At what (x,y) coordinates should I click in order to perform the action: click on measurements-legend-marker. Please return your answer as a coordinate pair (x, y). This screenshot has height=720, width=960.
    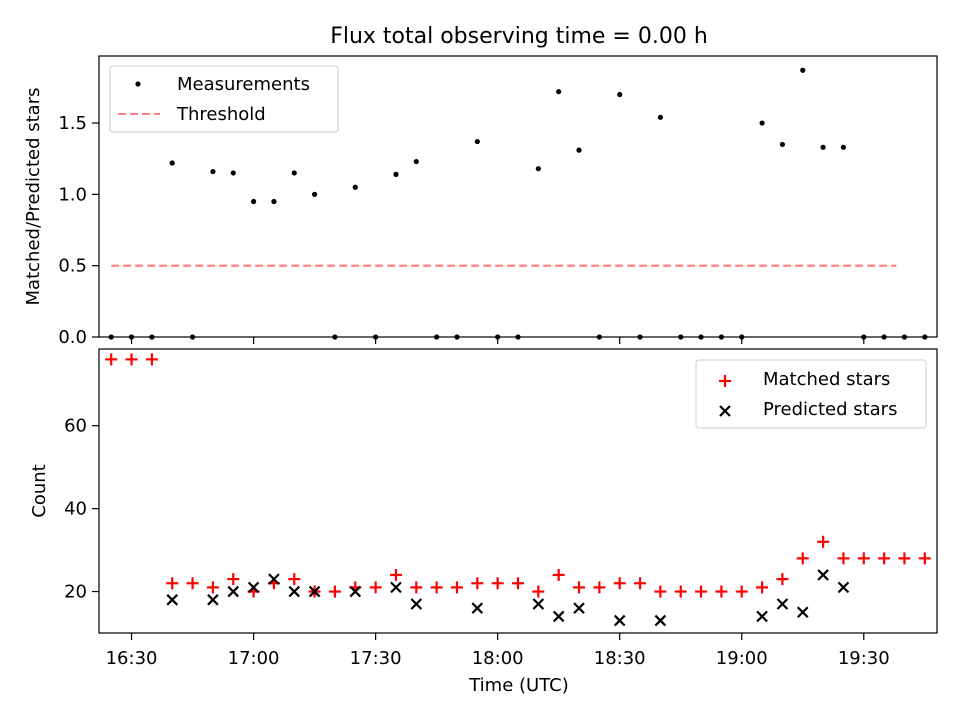
    Looking at the image, I should click on (138, 84).